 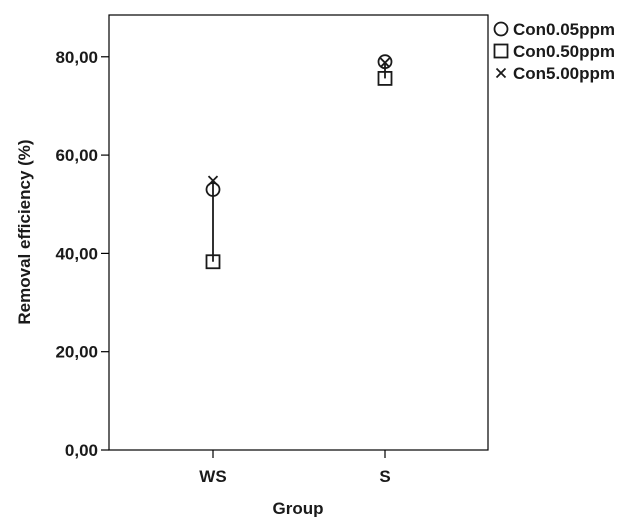 I want to click on legend-marker-square, so click(x=501, y=51).